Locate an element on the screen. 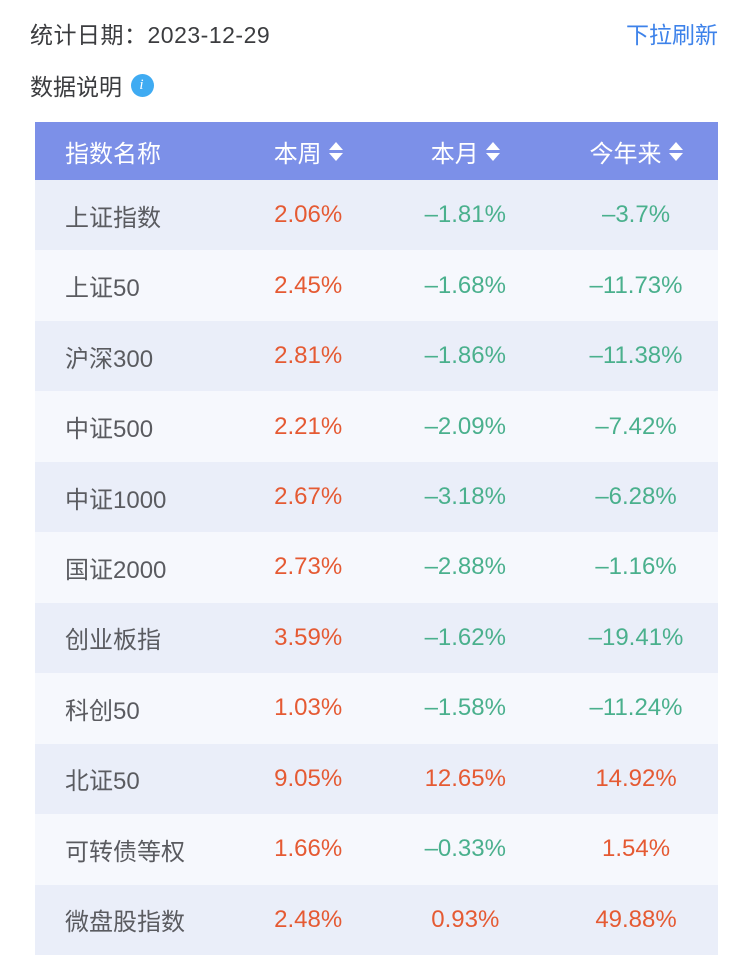  index-name-cell: 可转债等权 is located at coordinates (125, 852).